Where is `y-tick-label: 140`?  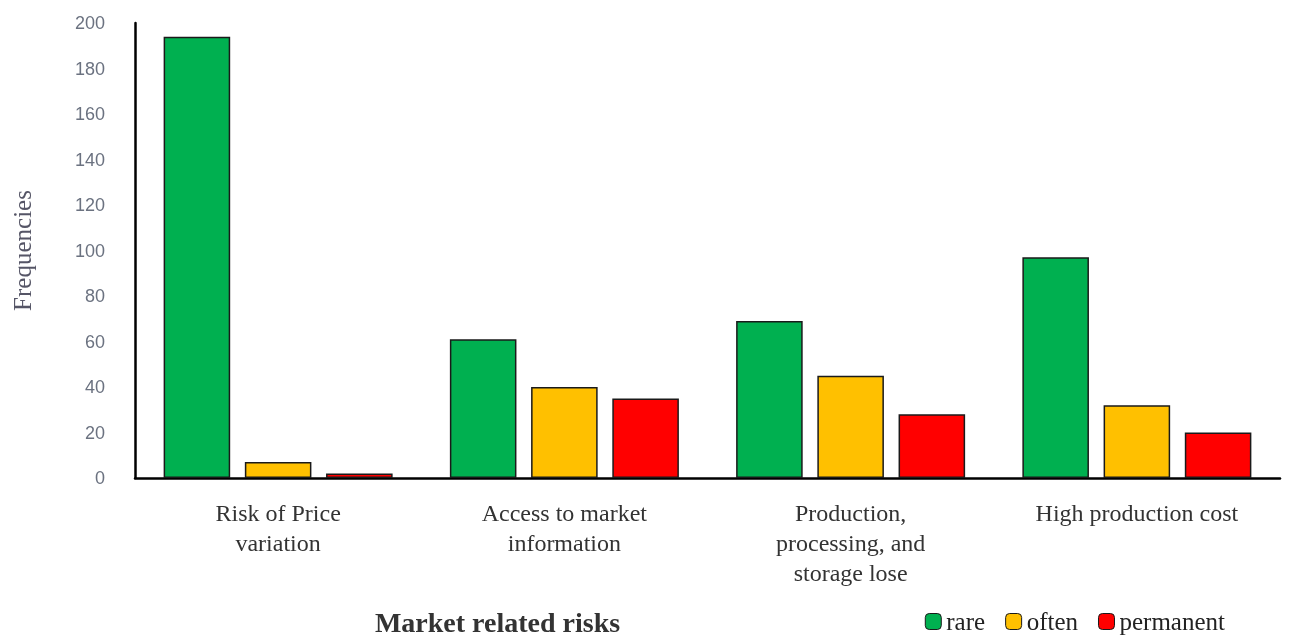
y-tick-label: 140 is located at coordinates (89, 159).